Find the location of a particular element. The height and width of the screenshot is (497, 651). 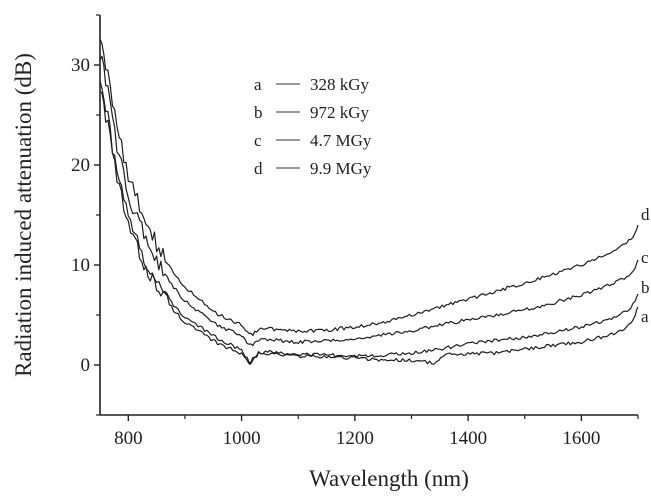

series-end-label-b: b is located at coordinates (645, 287).